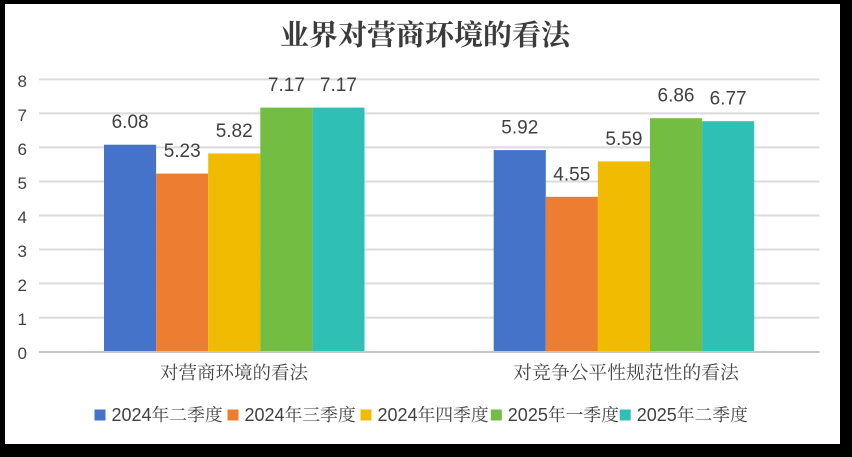  I want to click on svg-text: 0, so click(22, 353).